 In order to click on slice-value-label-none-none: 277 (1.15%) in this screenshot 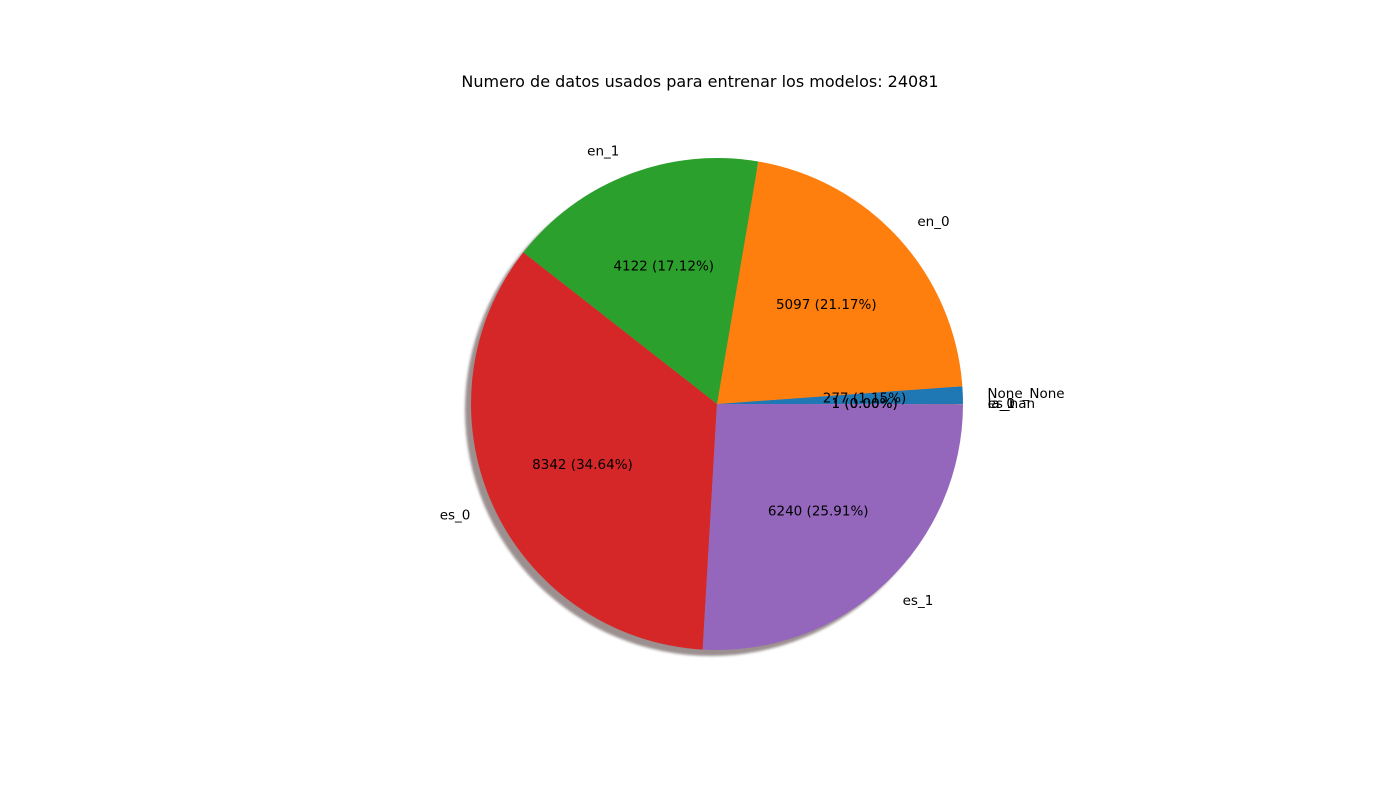, I will do `click(864, 399)`.